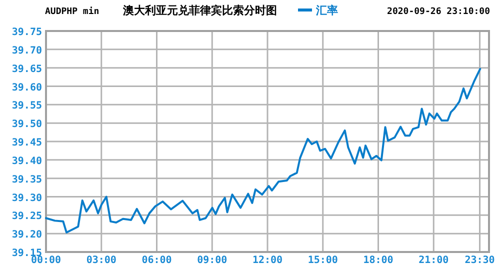  What do you see at coordinates (433, 260) in the screenshot?
I see `x-tick-label: 21:00` at bounding box center [433, 260].